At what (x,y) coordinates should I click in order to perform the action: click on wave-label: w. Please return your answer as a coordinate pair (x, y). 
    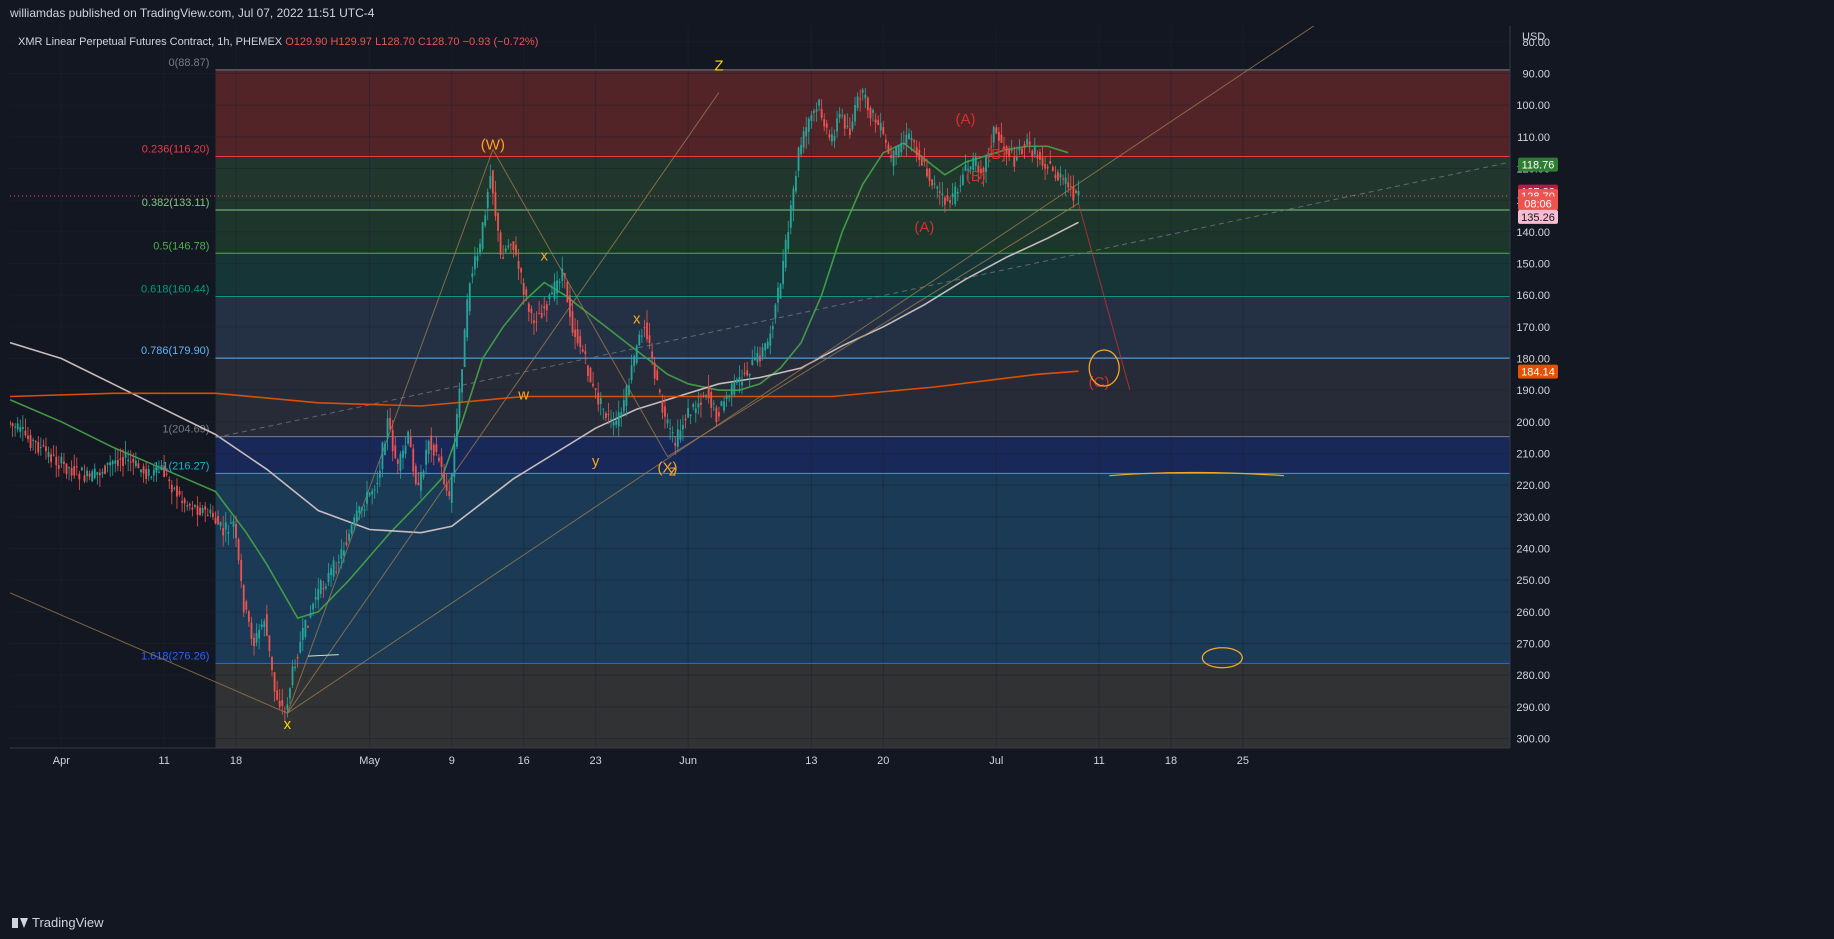
    Looking at the image, I should click on (523, 395).